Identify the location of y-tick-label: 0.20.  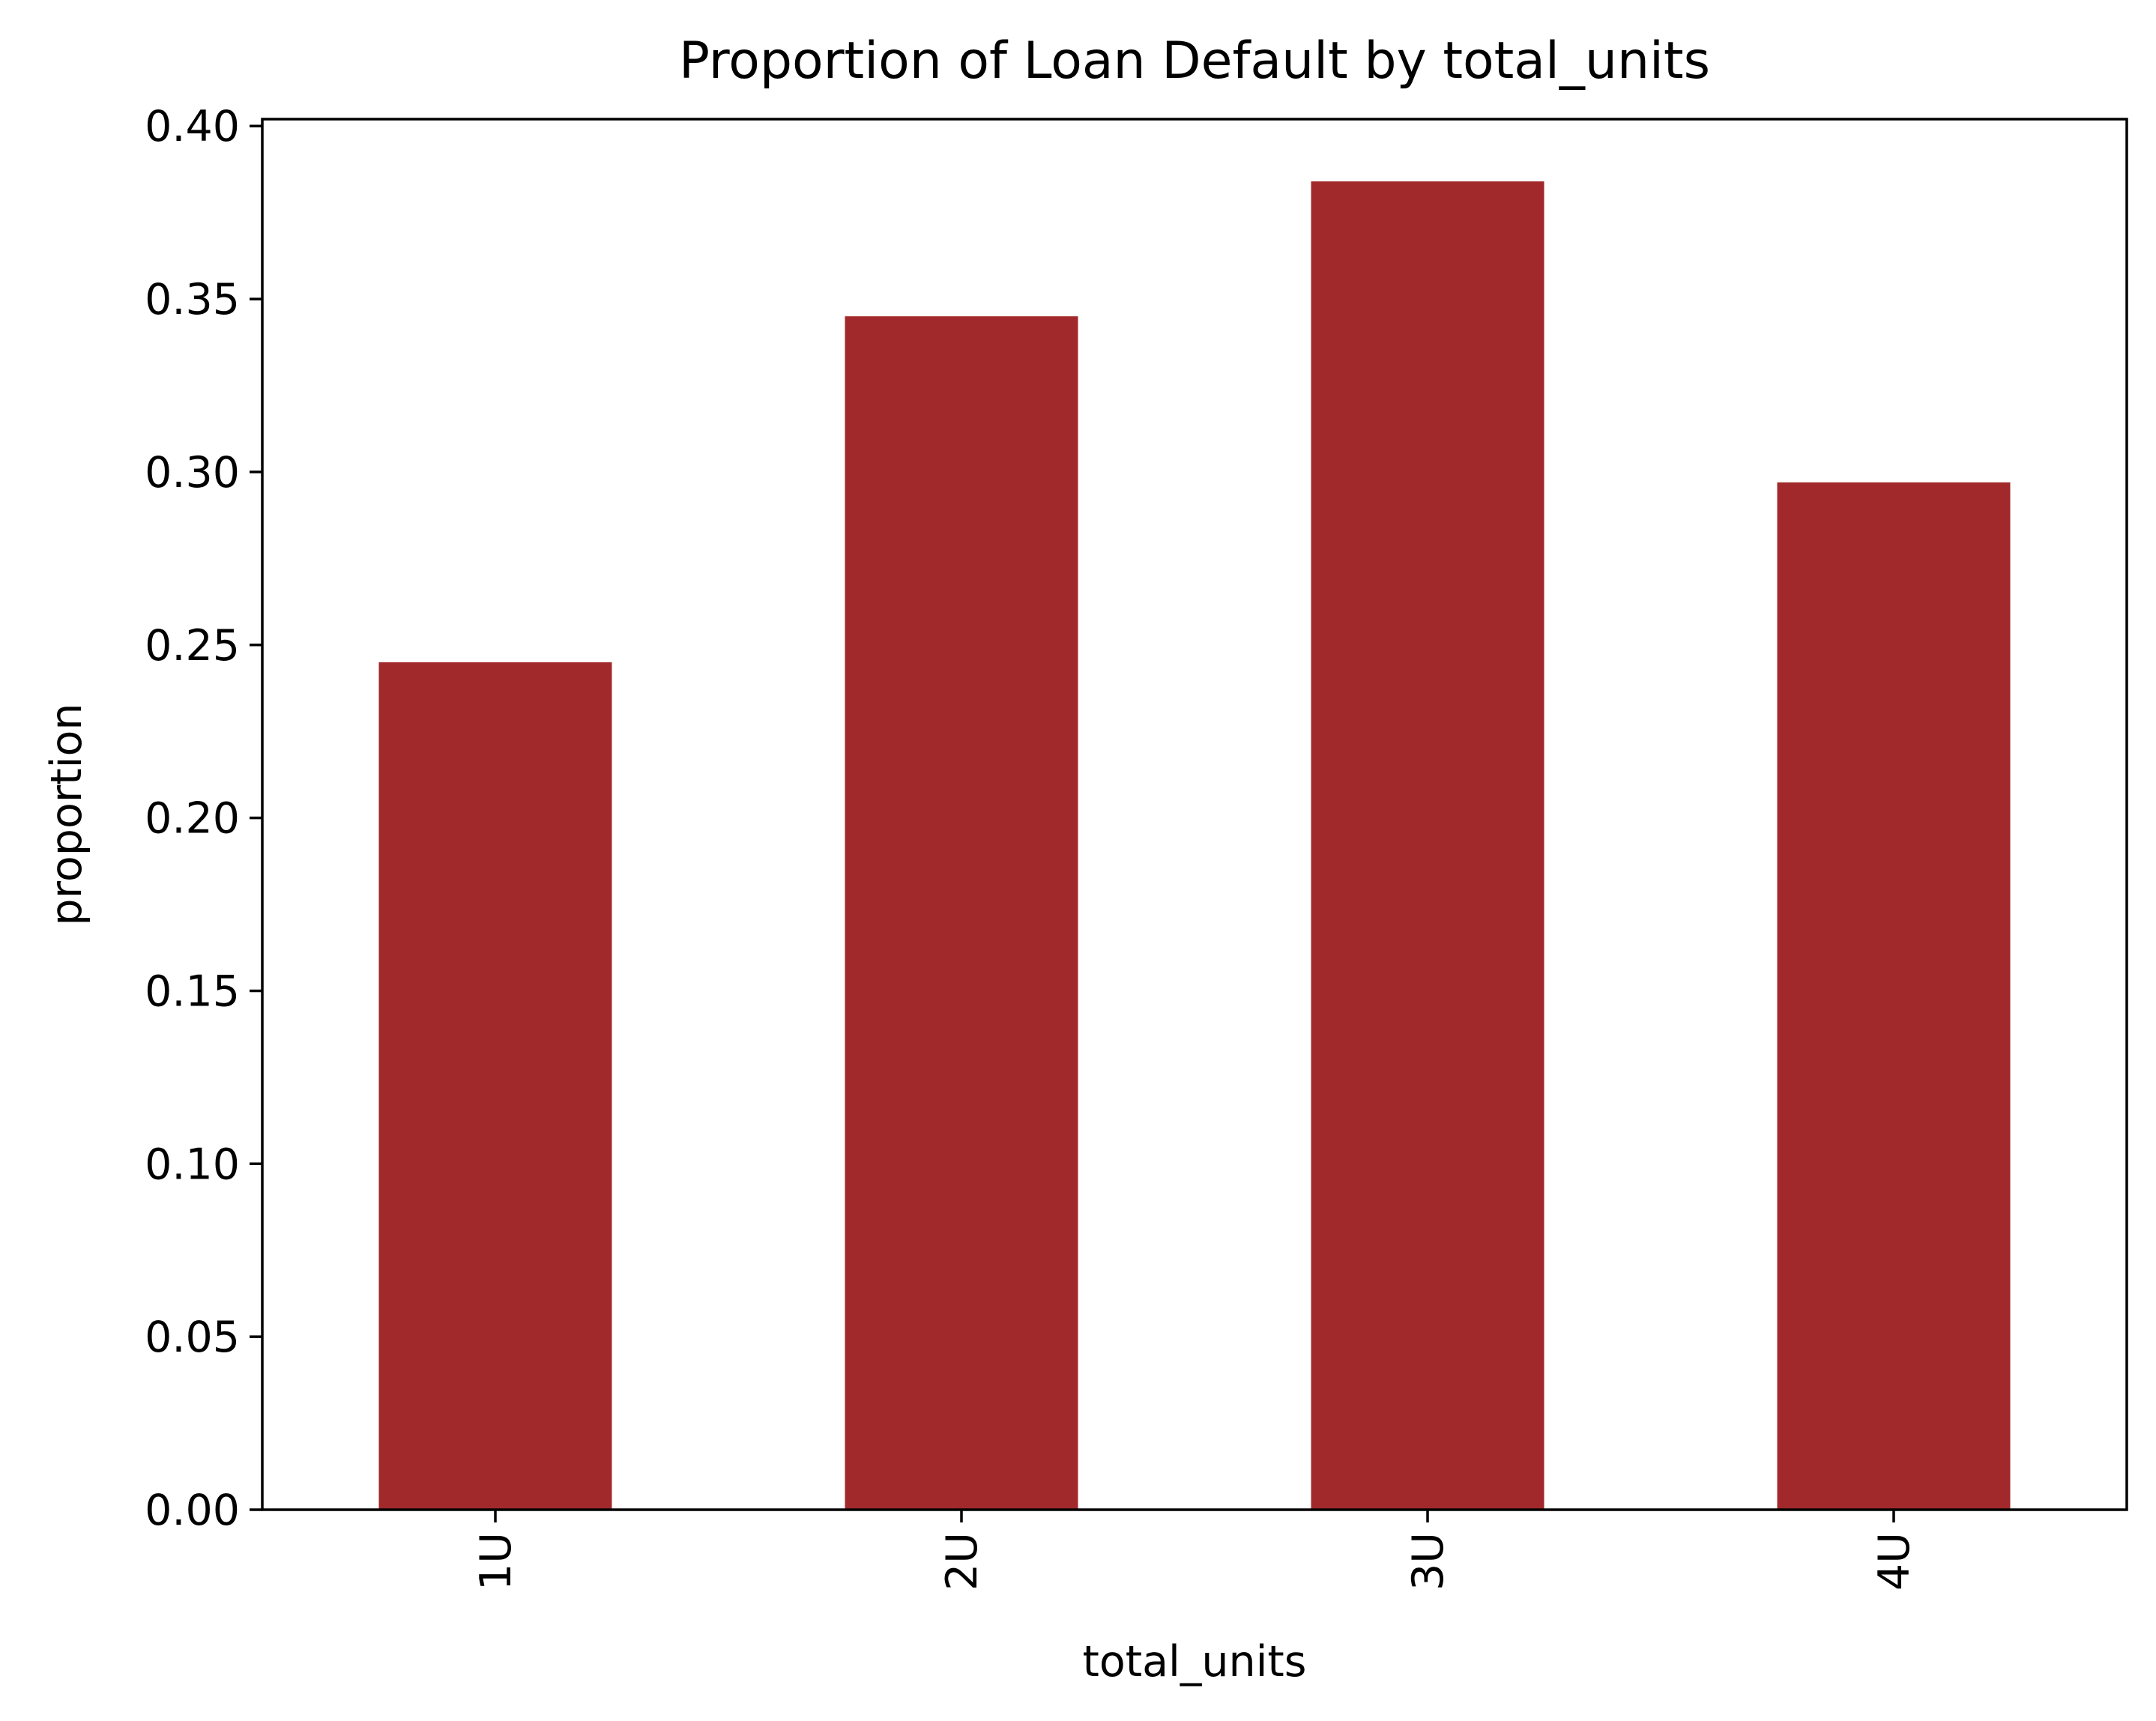
(192, 819).